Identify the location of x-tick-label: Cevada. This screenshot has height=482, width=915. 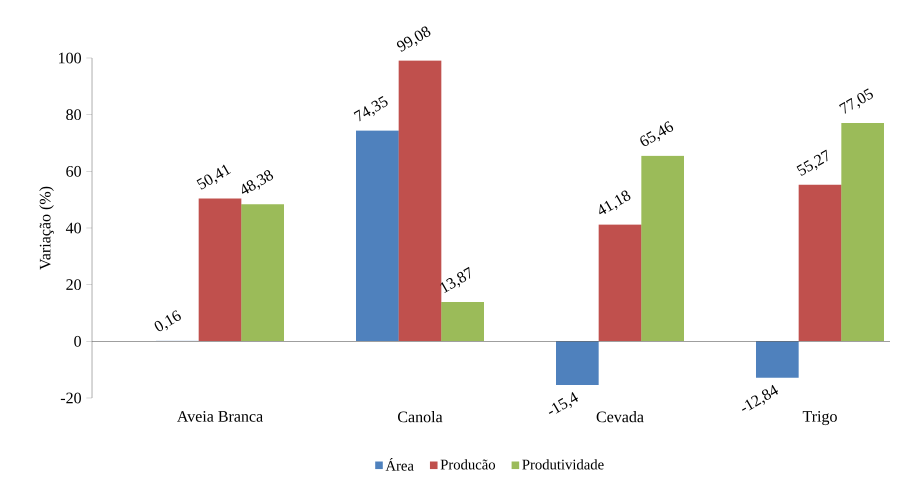
(620, 416).